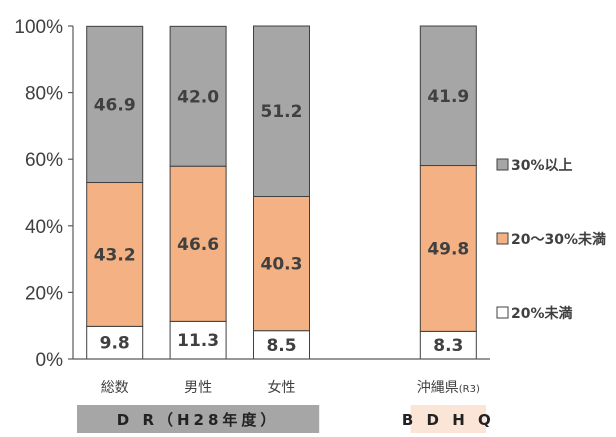 The height and width of the screenshot is (437, 616). What do you see at coordinates (558, 239) in the screenshot?
I see `legend-label: 20～30%未満` at bounding box center [558, 239].